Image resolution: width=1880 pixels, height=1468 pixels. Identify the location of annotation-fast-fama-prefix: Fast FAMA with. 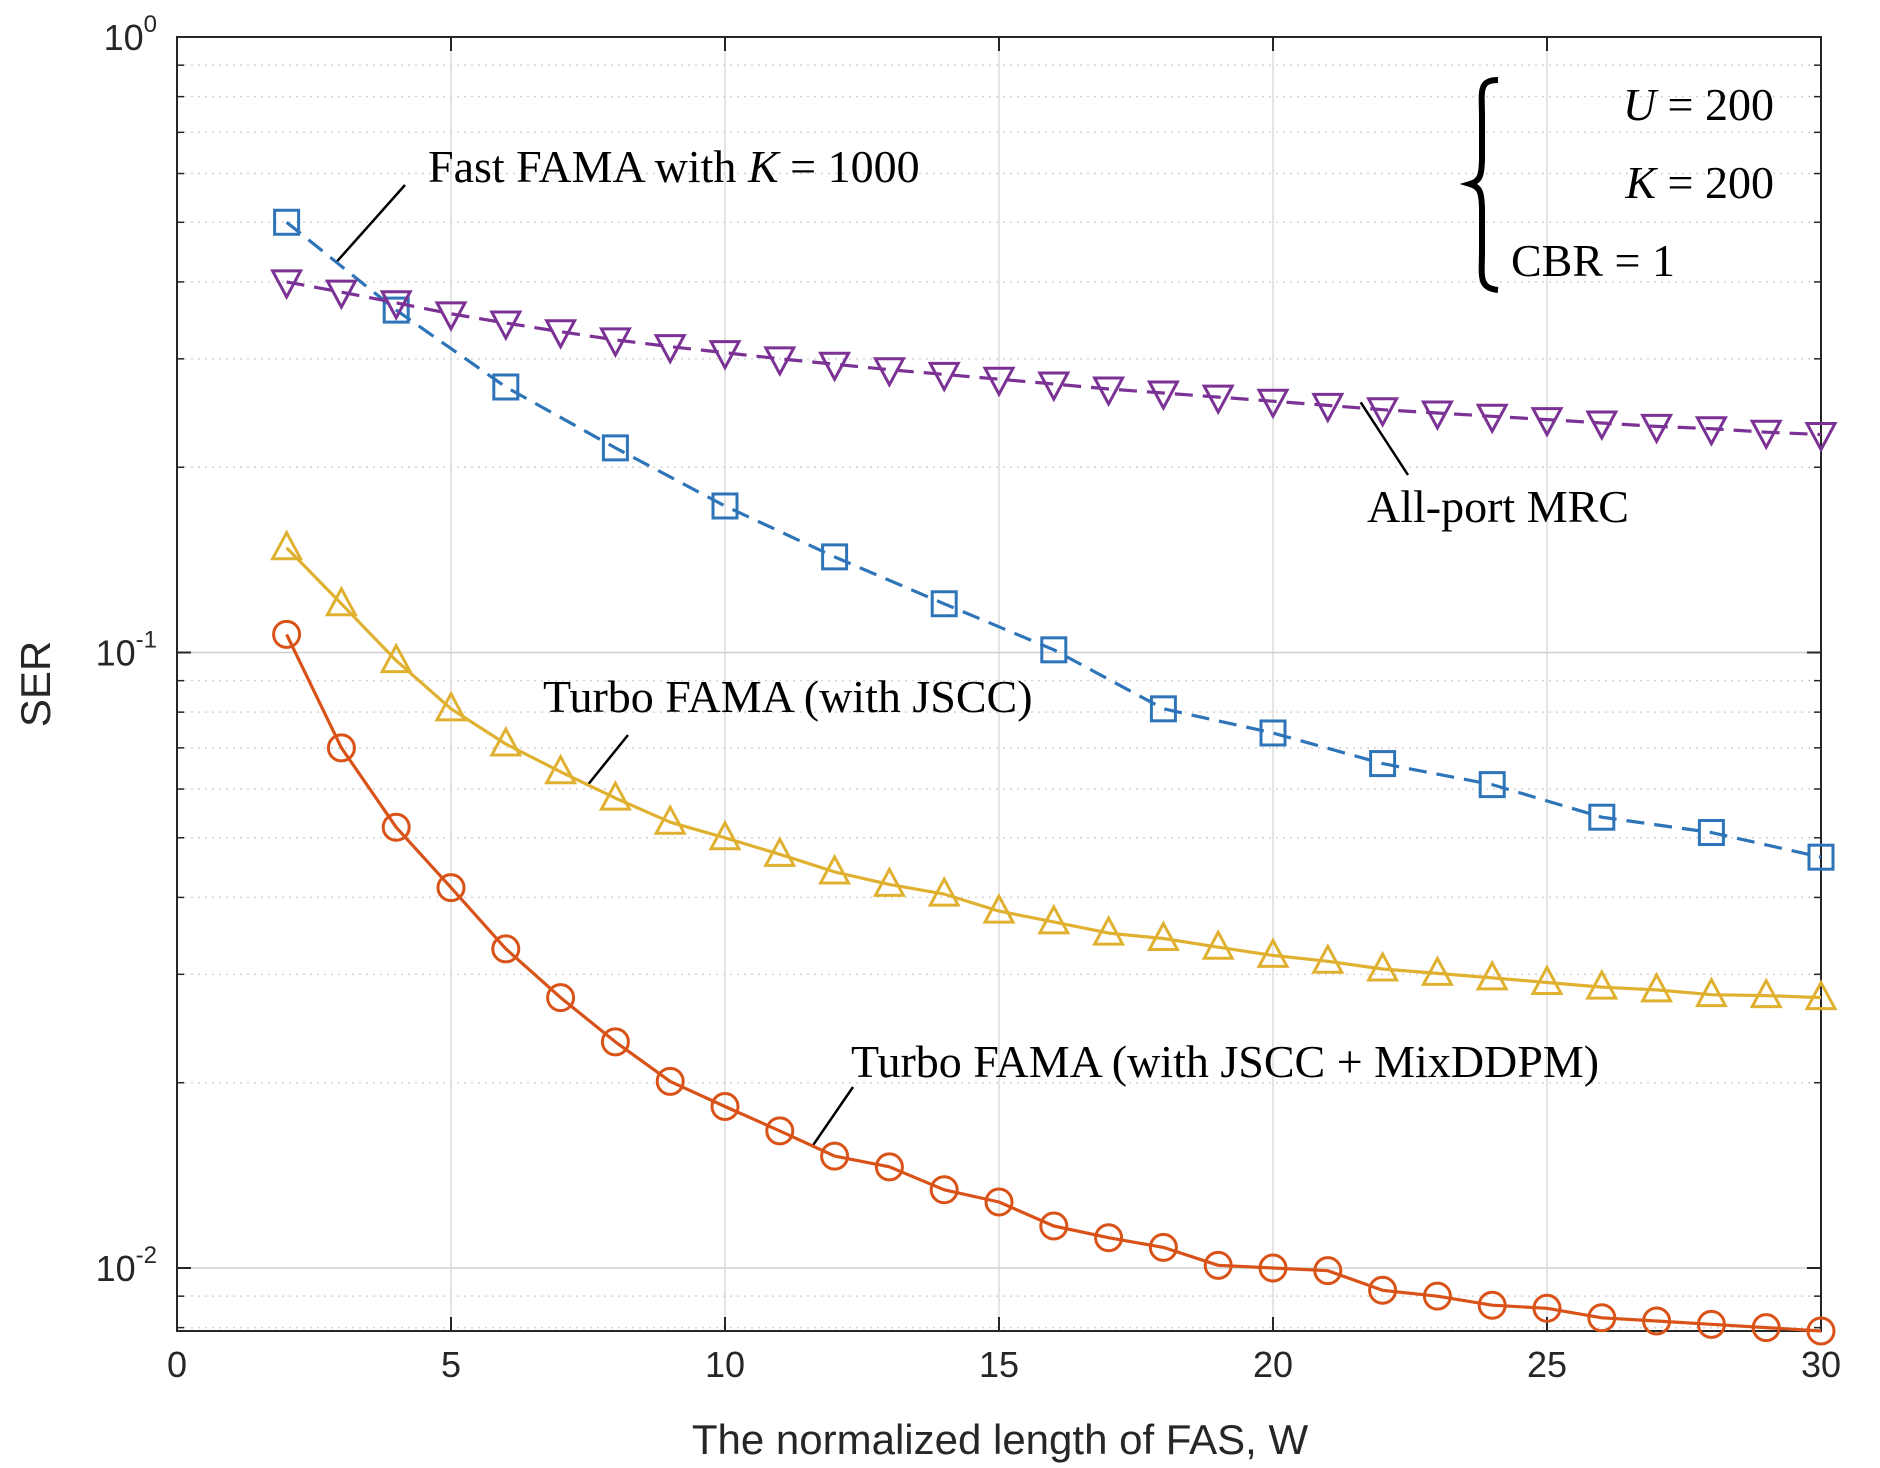
(588, 166).